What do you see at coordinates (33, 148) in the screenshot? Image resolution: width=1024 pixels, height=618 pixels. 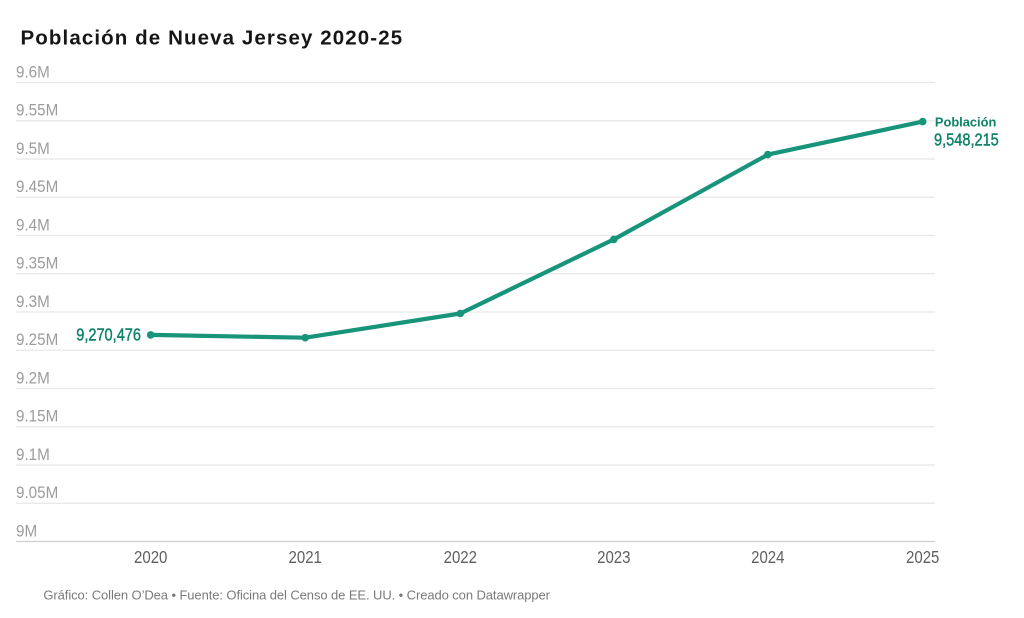 I see `svg-text: 9.5M` at bounding box center [33, 148].